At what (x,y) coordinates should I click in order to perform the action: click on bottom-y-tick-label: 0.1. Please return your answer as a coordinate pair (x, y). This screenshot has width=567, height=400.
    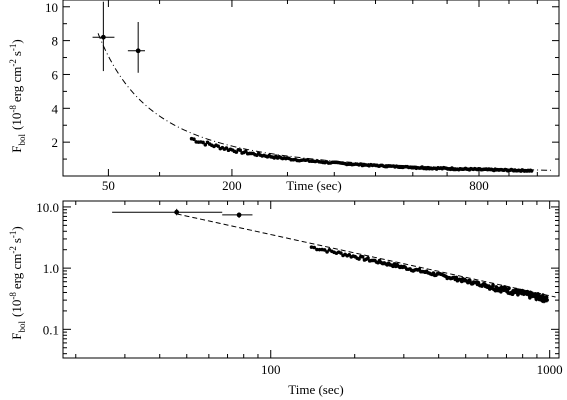
    Looking at the image, I should click on (51, 329).